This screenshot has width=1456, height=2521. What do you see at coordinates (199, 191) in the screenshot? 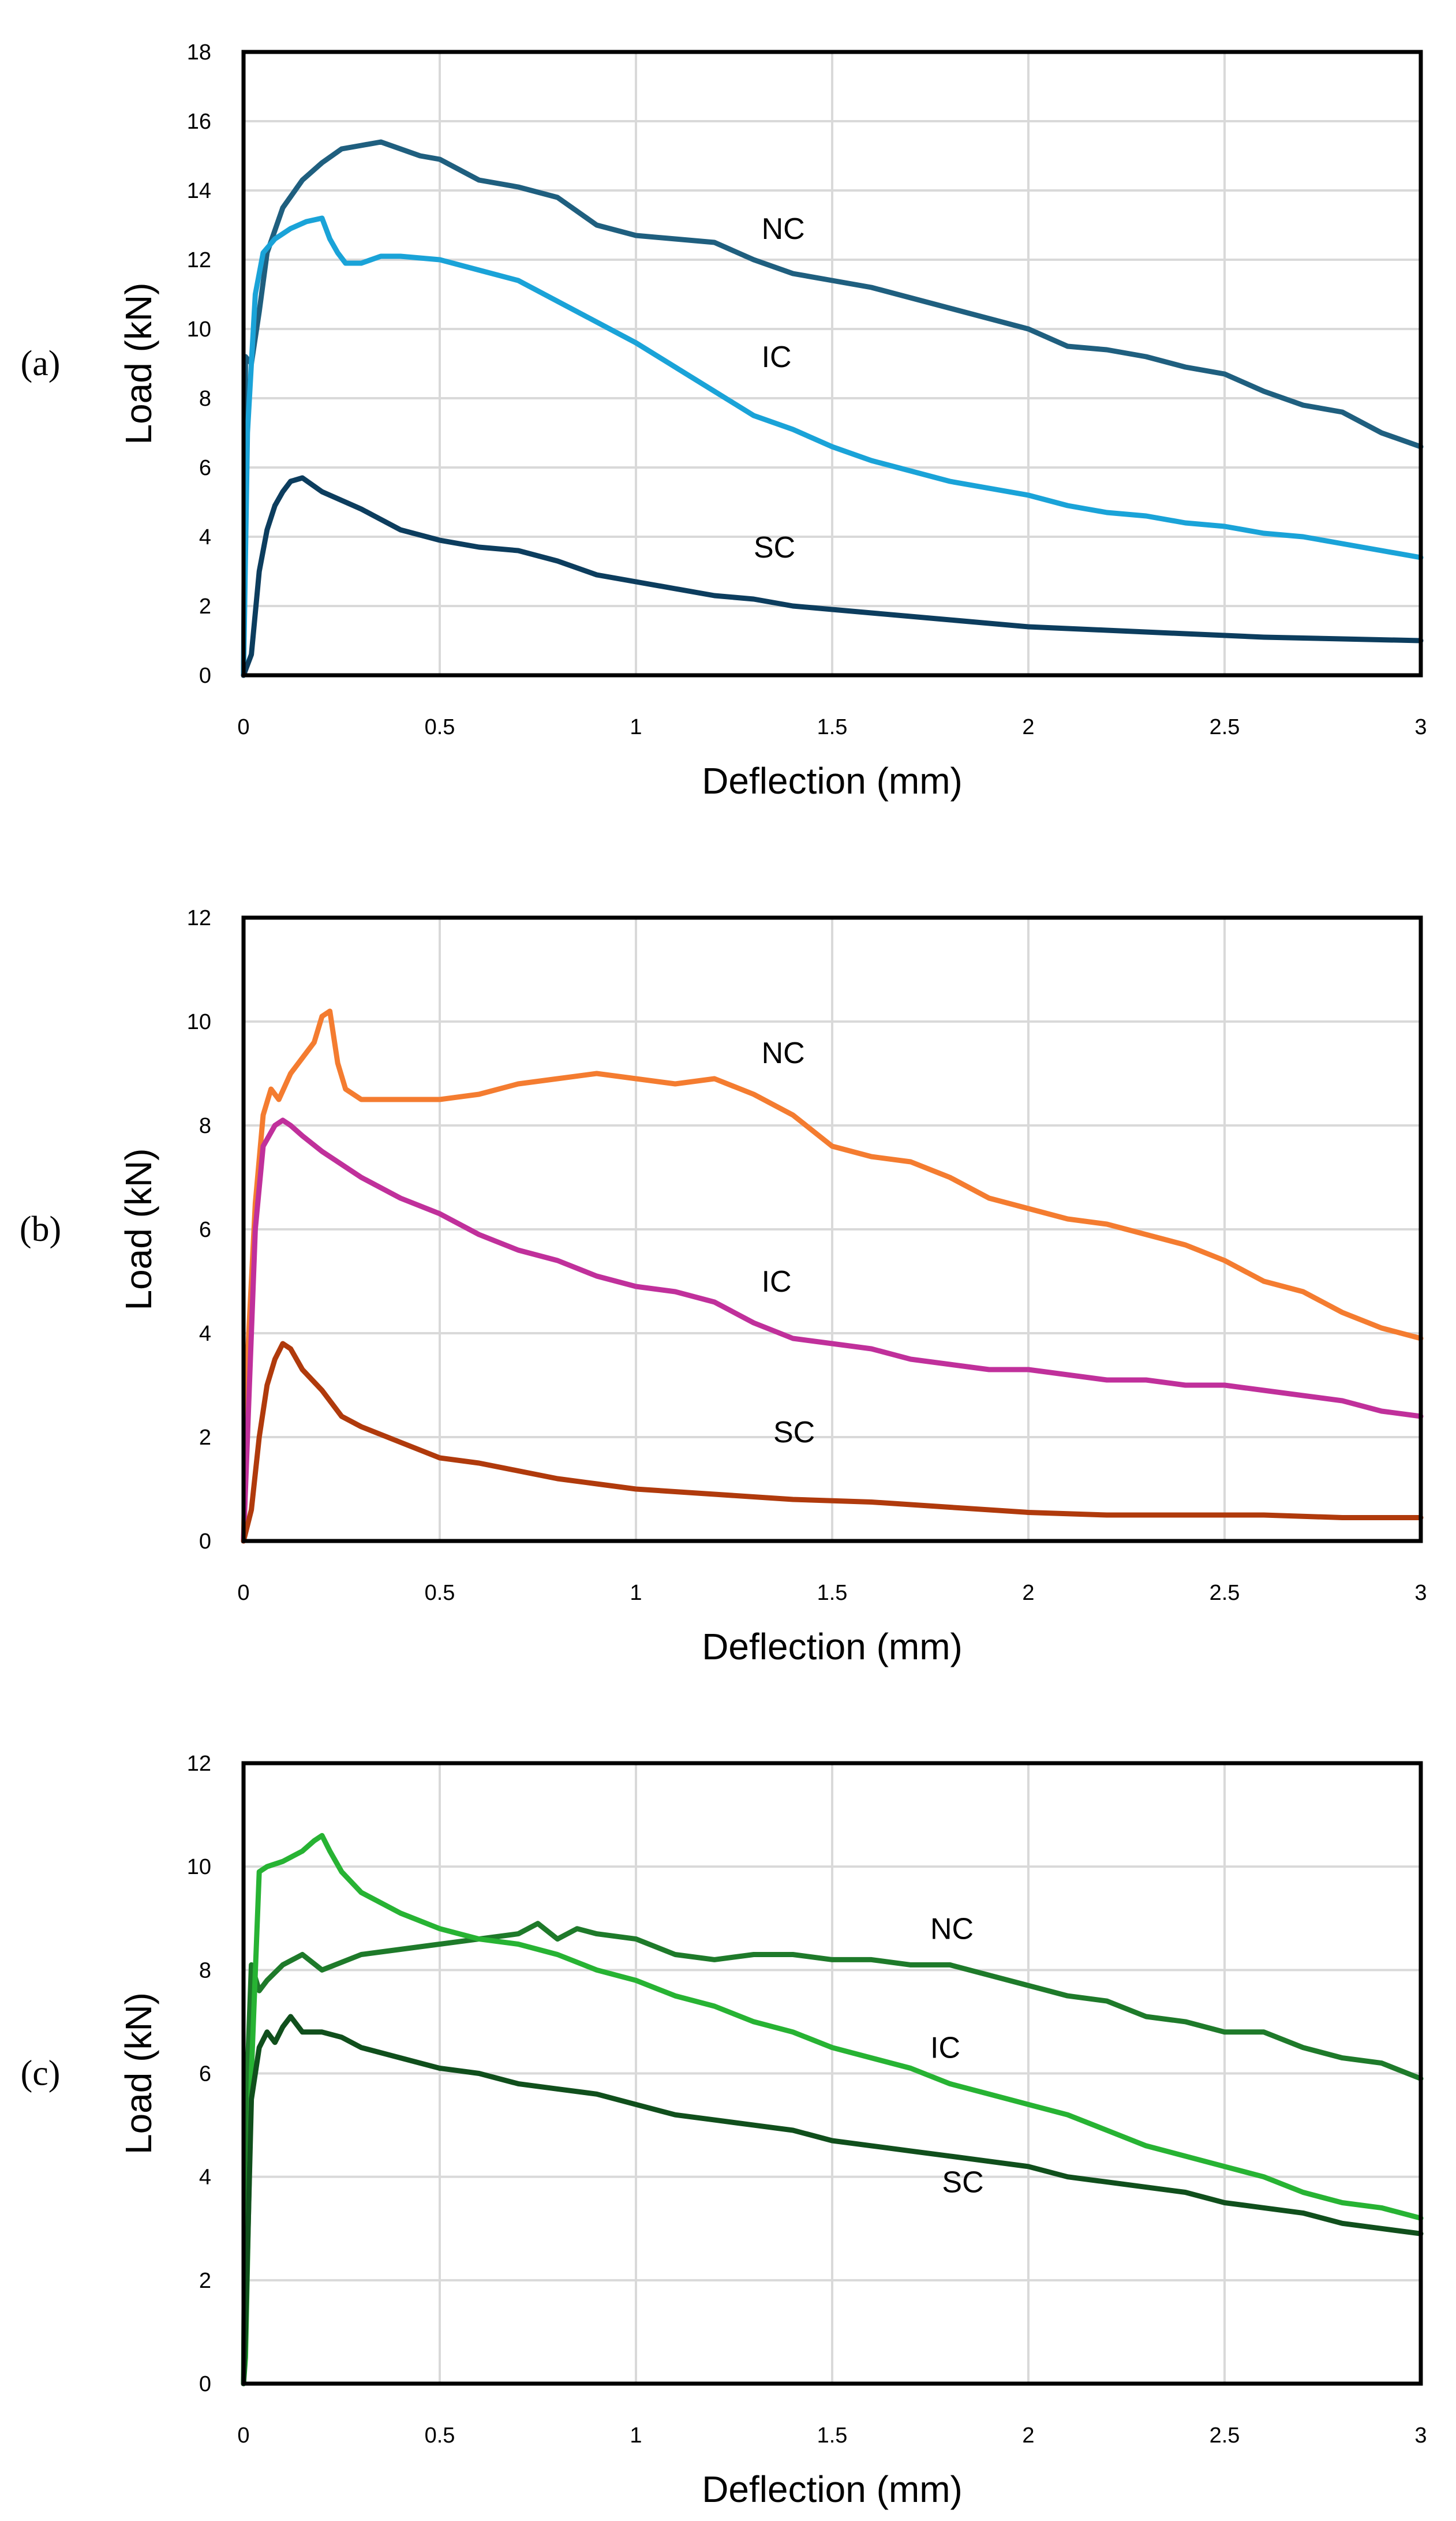
I see `y-tick-label: 14` at bounding box center [199, 191].